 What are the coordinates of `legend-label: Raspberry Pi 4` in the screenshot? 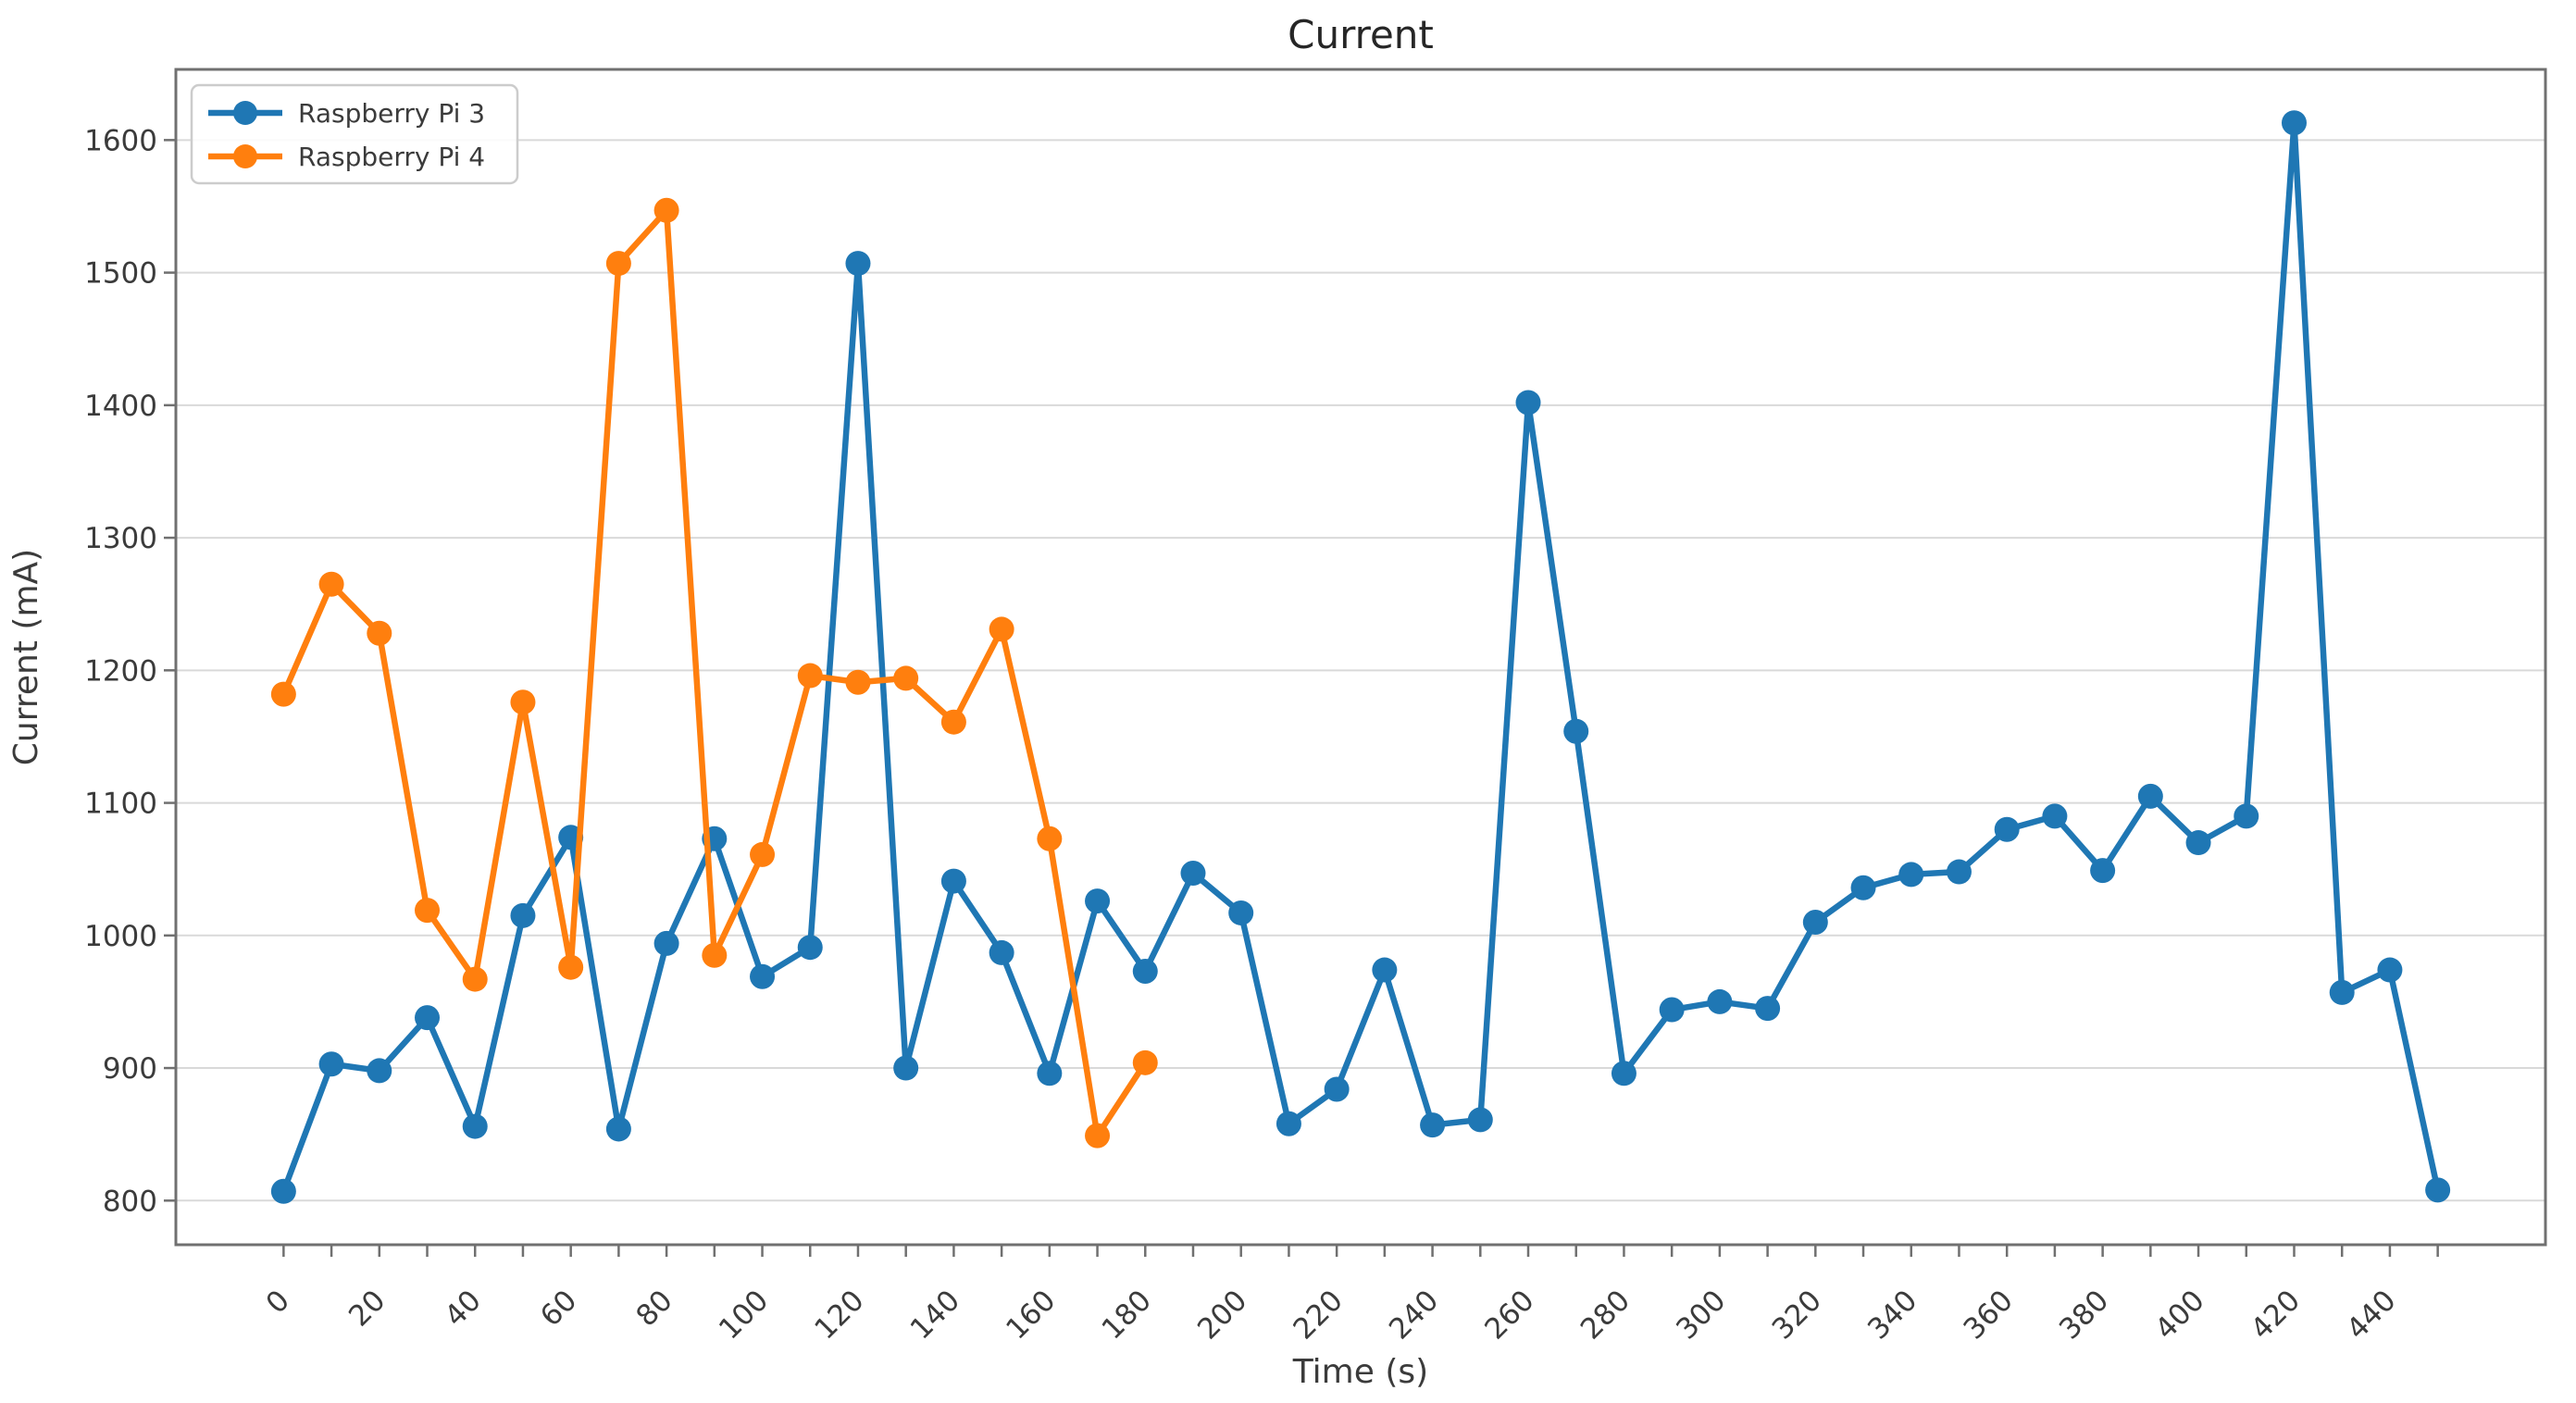 It's located at (391, 157).